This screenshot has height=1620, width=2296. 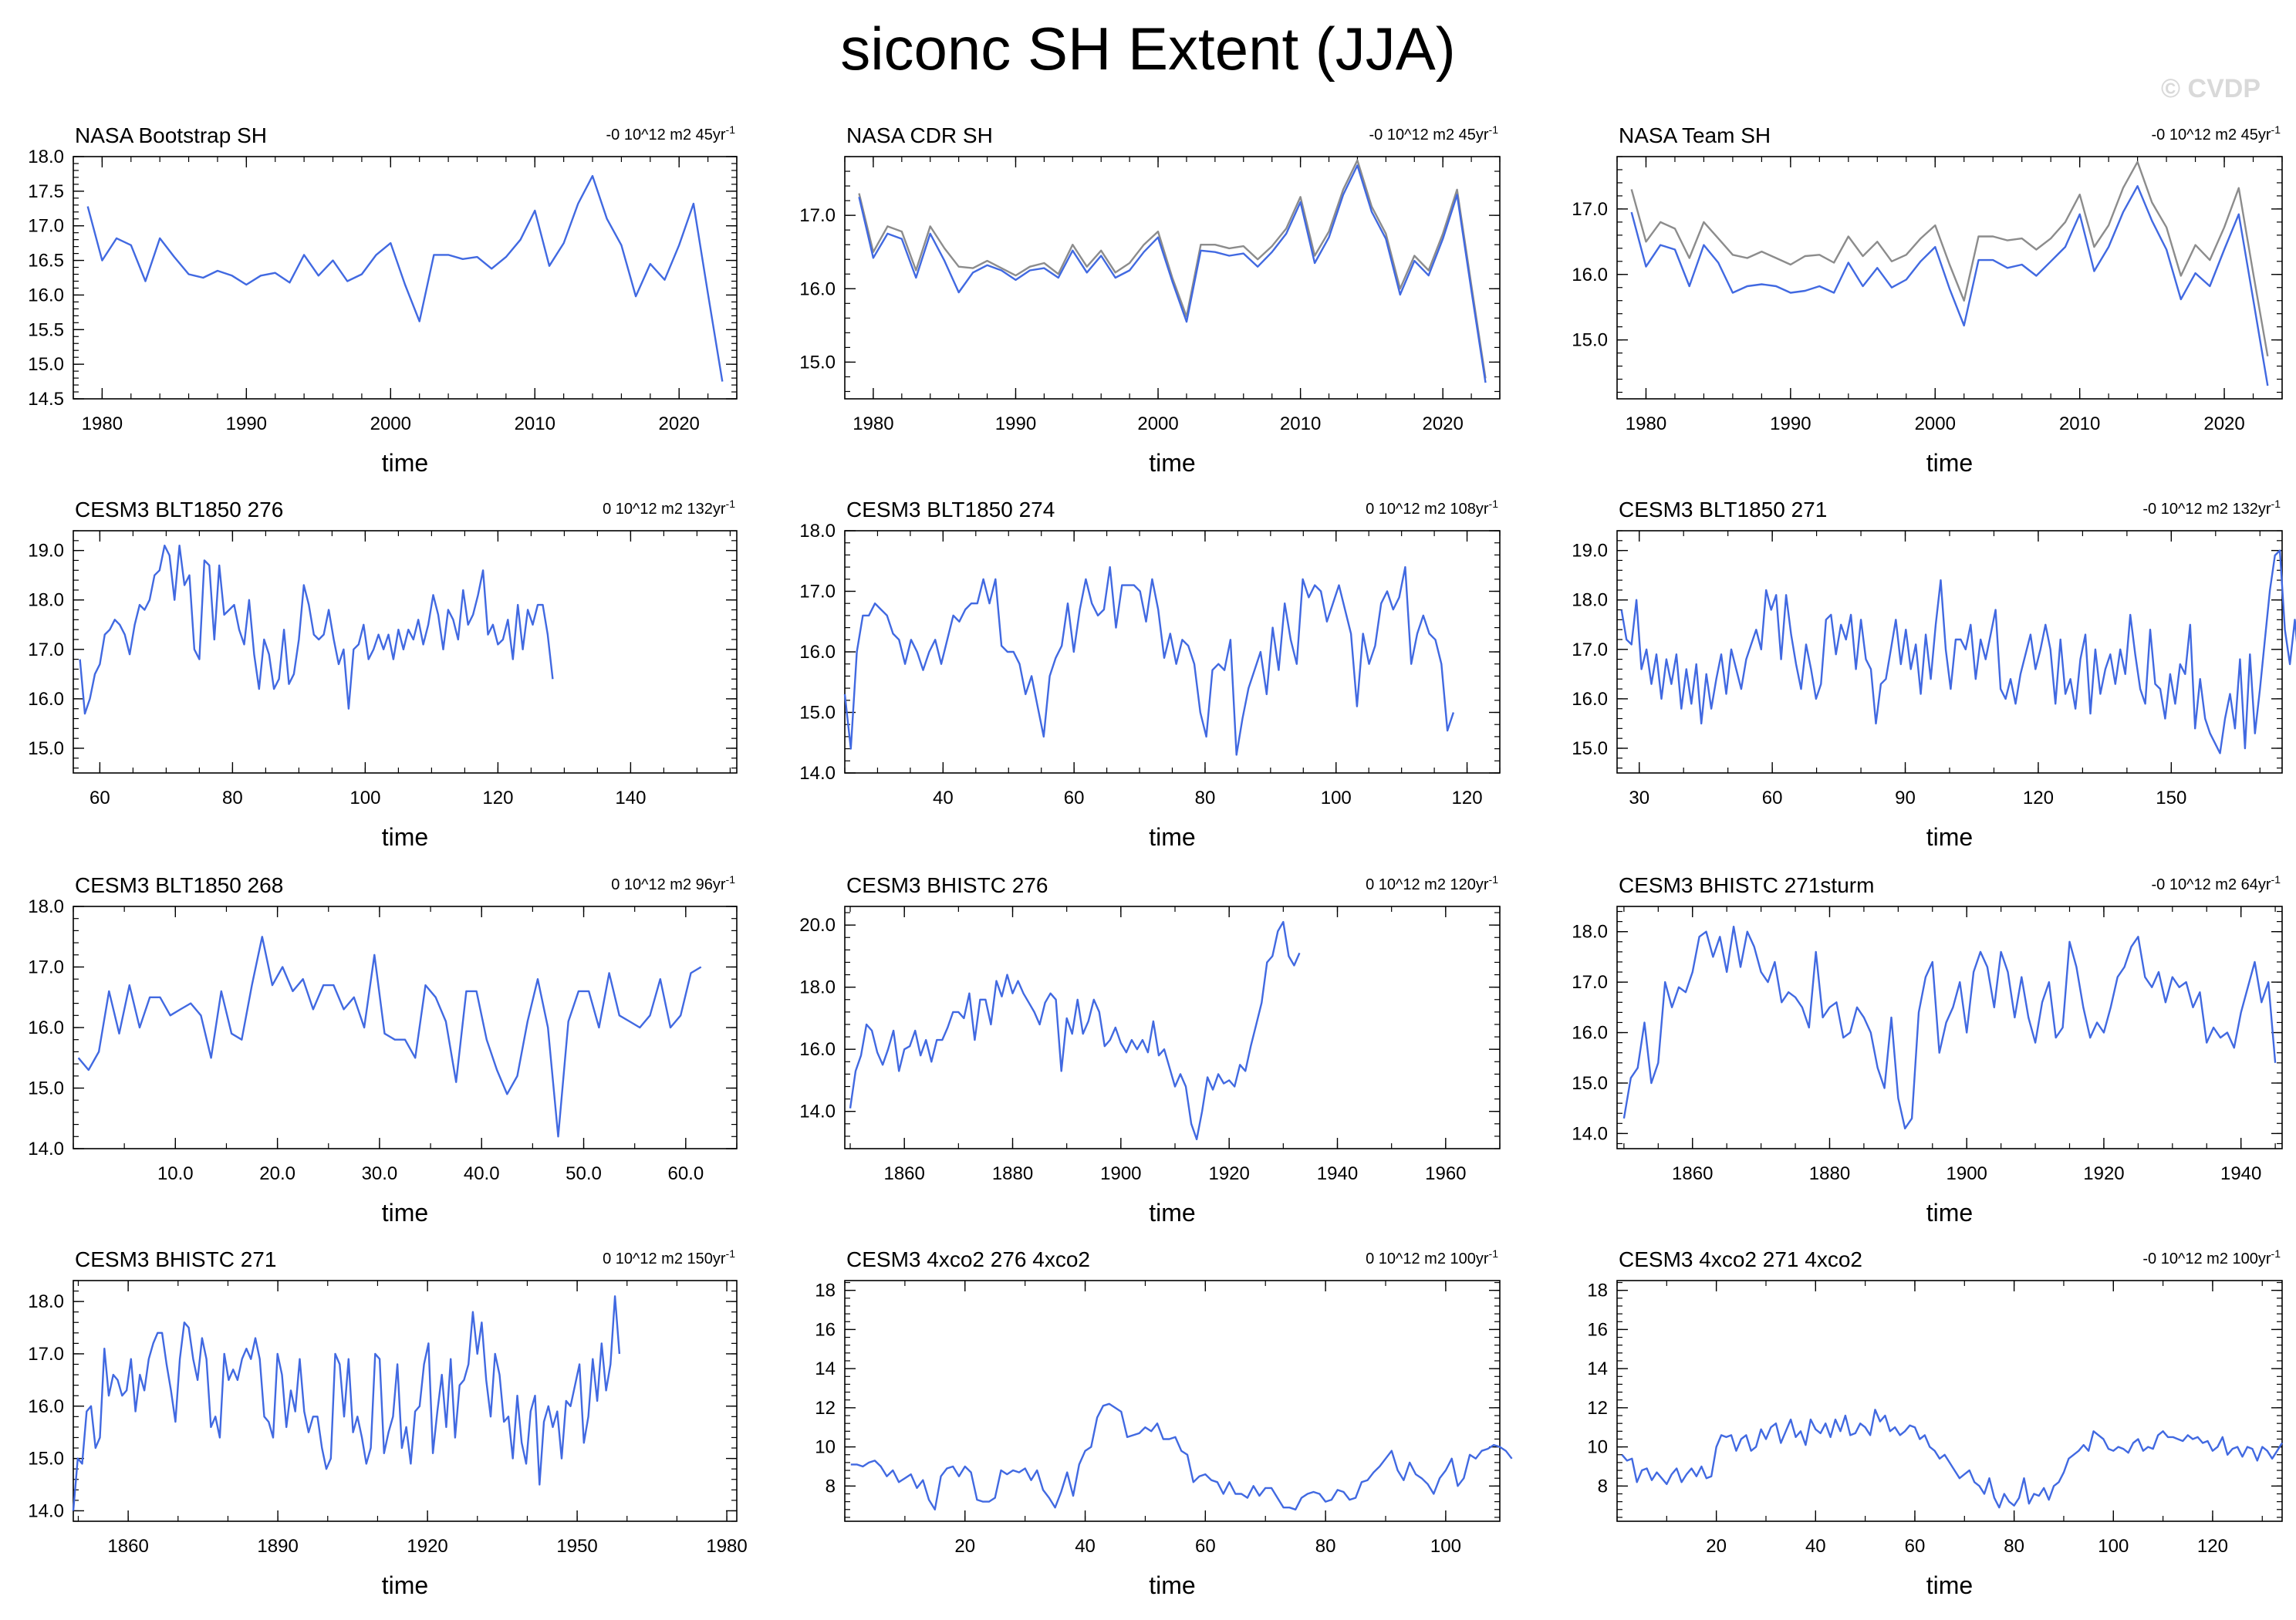 What do you see at coordinates (1597, 1447) in the screenshot?
I see `y-tick-label: 10` at bounding box center [1597, 1447].